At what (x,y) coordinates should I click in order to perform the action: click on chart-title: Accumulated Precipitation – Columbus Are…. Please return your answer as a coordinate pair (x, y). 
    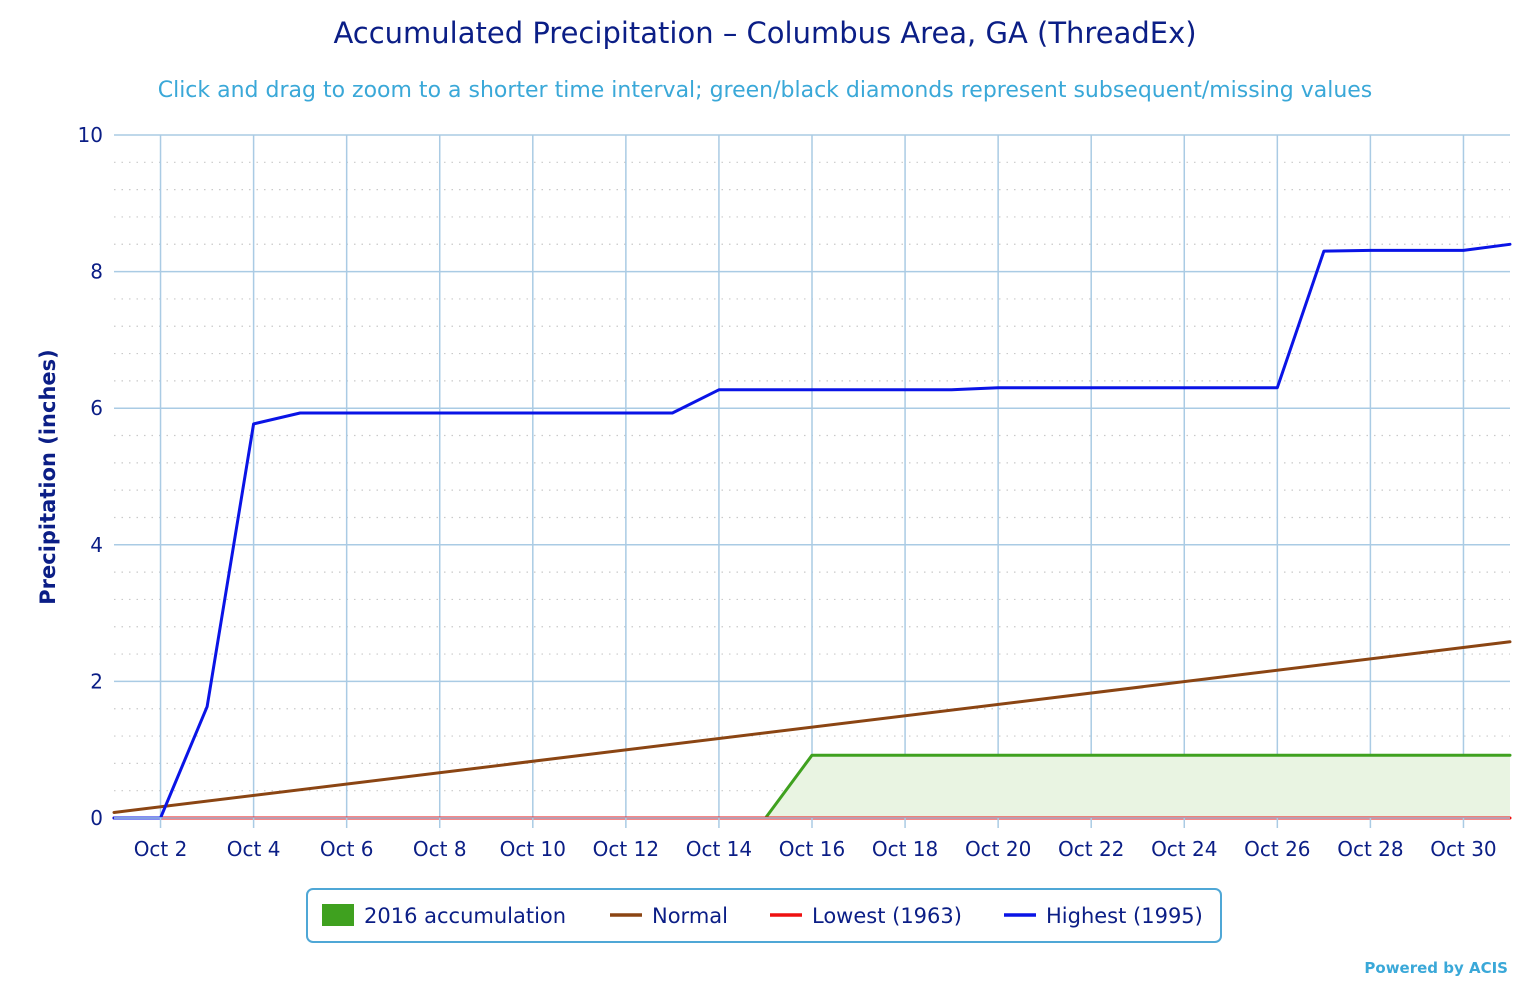
    Looking at the image, I should click on (764, 33).